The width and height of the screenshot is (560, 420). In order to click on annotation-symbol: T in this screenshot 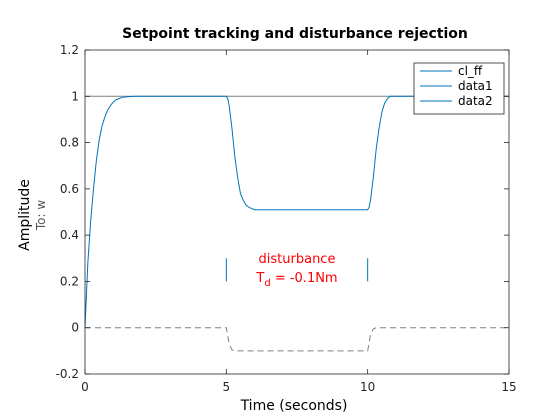, I will do `click(259, 278)`.